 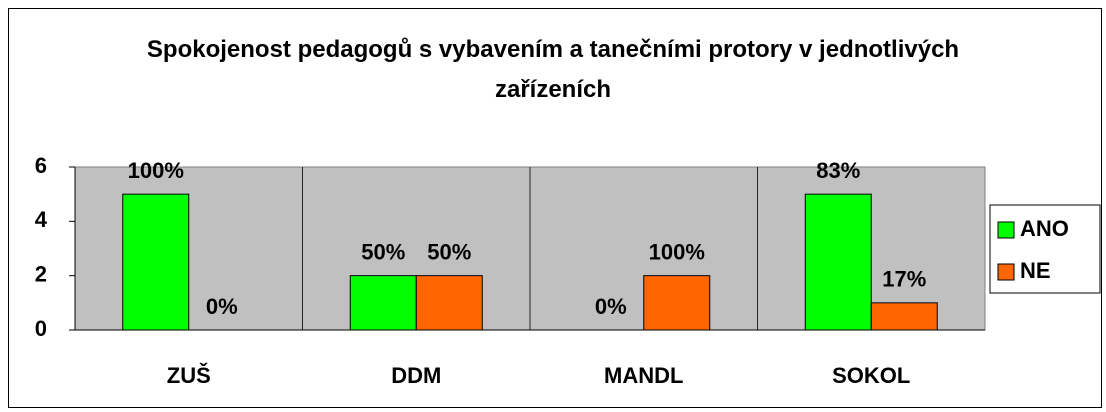 I want to click on y-tick-label: 4, so click(x=41, y=219).